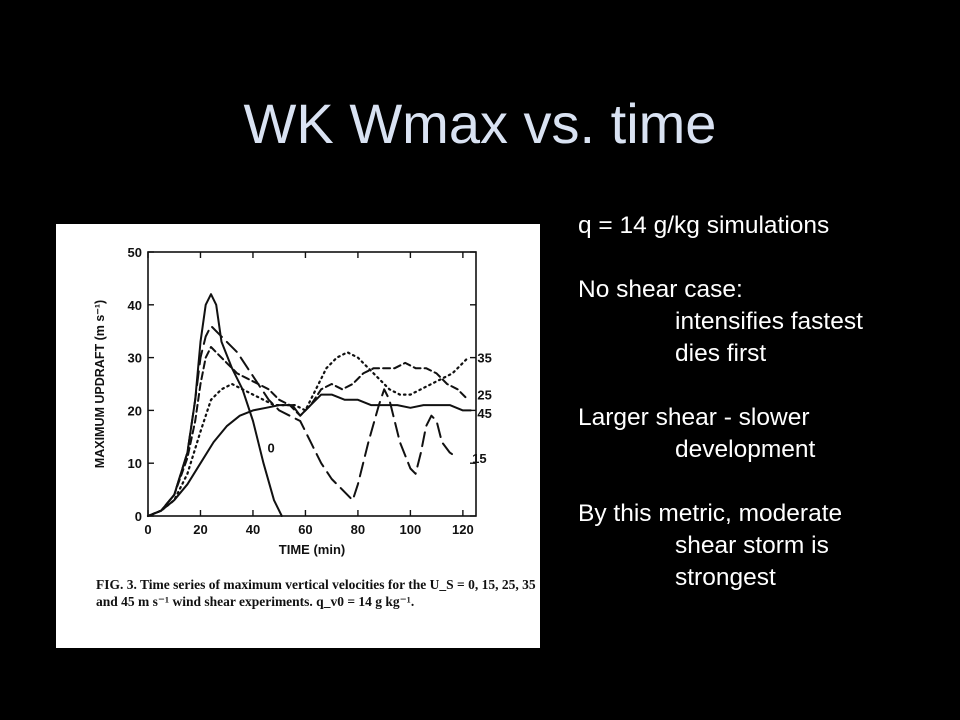 This screenshot has height=720, width=960. Describe the element at coordinates (479, 458) in the screenshot. I see `curve-label-15: 15` at that location.